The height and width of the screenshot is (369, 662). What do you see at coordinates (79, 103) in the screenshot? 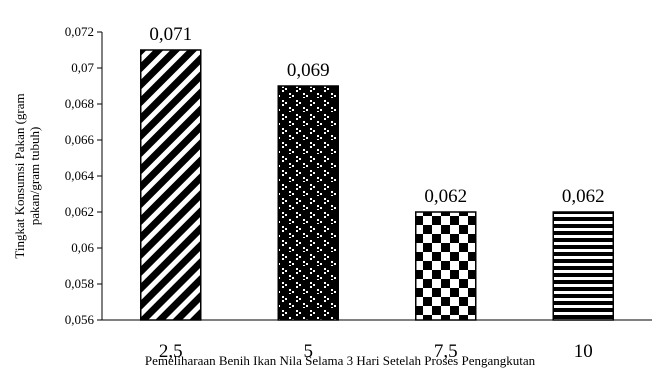
I see `y-tick-label: 0,068` at bounding box center [79, 103].